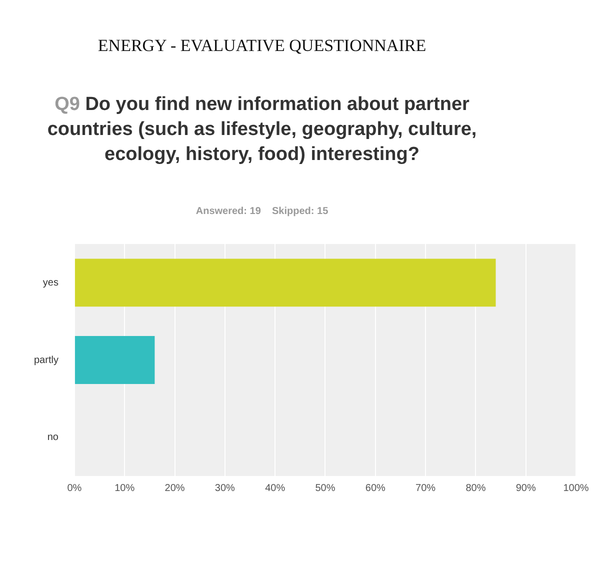 Image resolution: width=604 pixels, height=568 pixels. Describe the element at coordinates (46, 360) in the screenshot. I see `y-tick-label: partly` at that location.